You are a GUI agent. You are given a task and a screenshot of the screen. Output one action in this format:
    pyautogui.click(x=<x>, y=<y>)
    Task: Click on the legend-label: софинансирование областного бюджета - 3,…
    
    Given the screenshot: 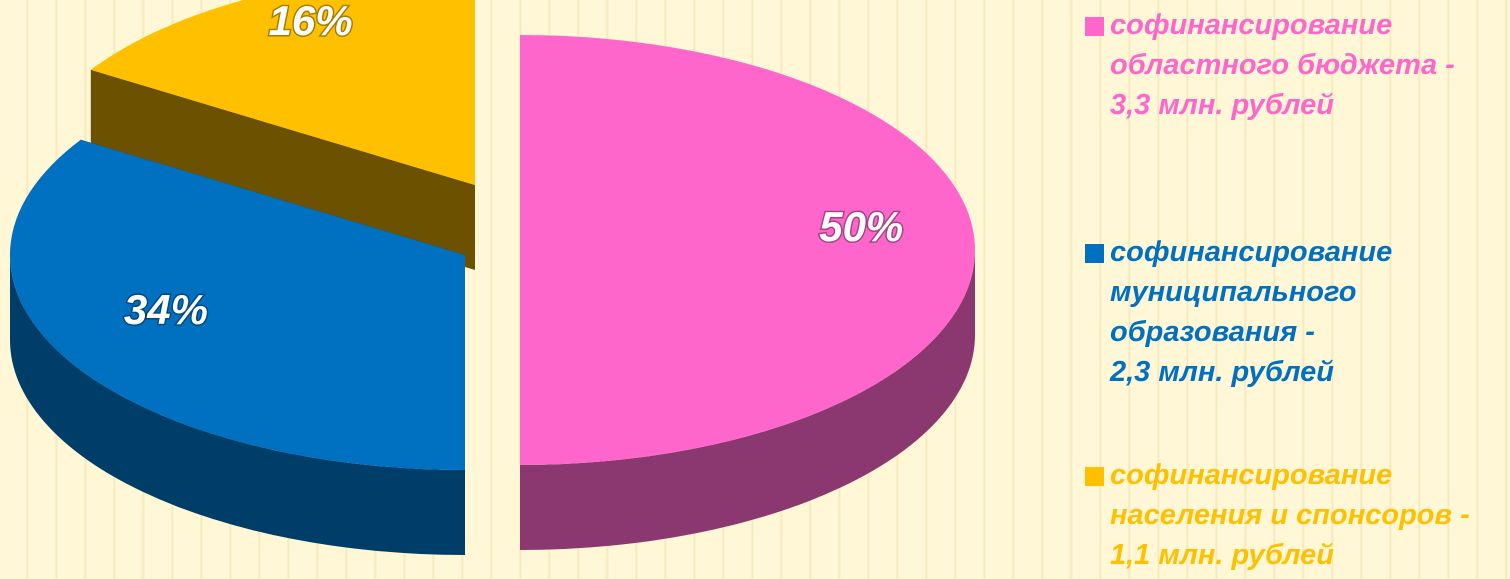 What is the action you would take?
    pyautogui.click(x=1282, y=65)
    